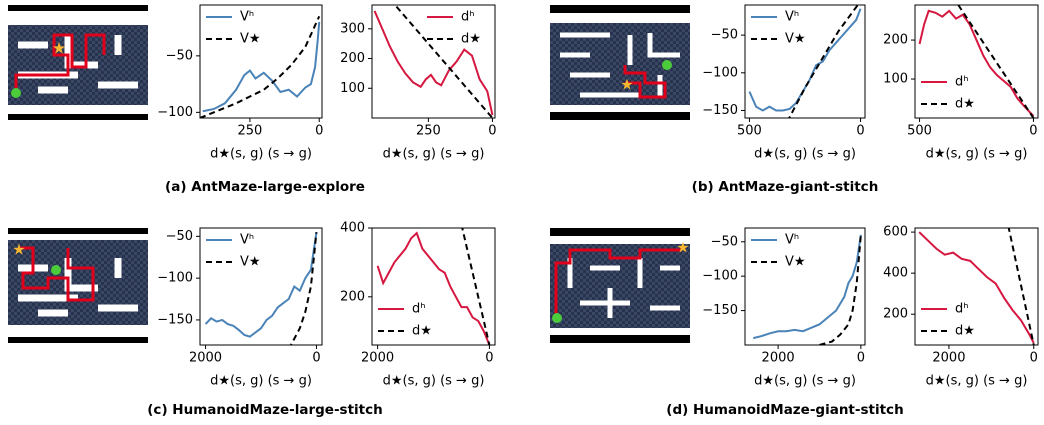  What do you see at coordinates (785, 187) in the screenshot?
I see `caption: (b) AntMaze-giant-stitch` at bounding box center [785, 187].